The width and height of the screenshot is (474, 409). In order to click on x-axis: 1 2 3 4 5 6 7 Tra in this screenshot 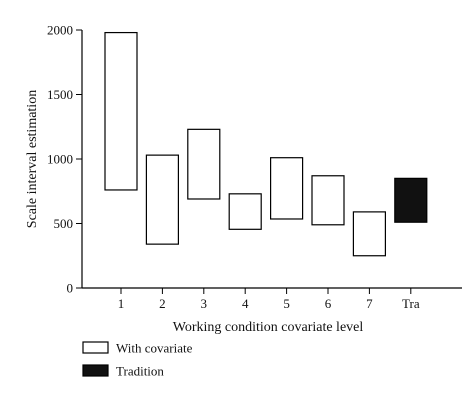, I will do `click(272, 299)`.